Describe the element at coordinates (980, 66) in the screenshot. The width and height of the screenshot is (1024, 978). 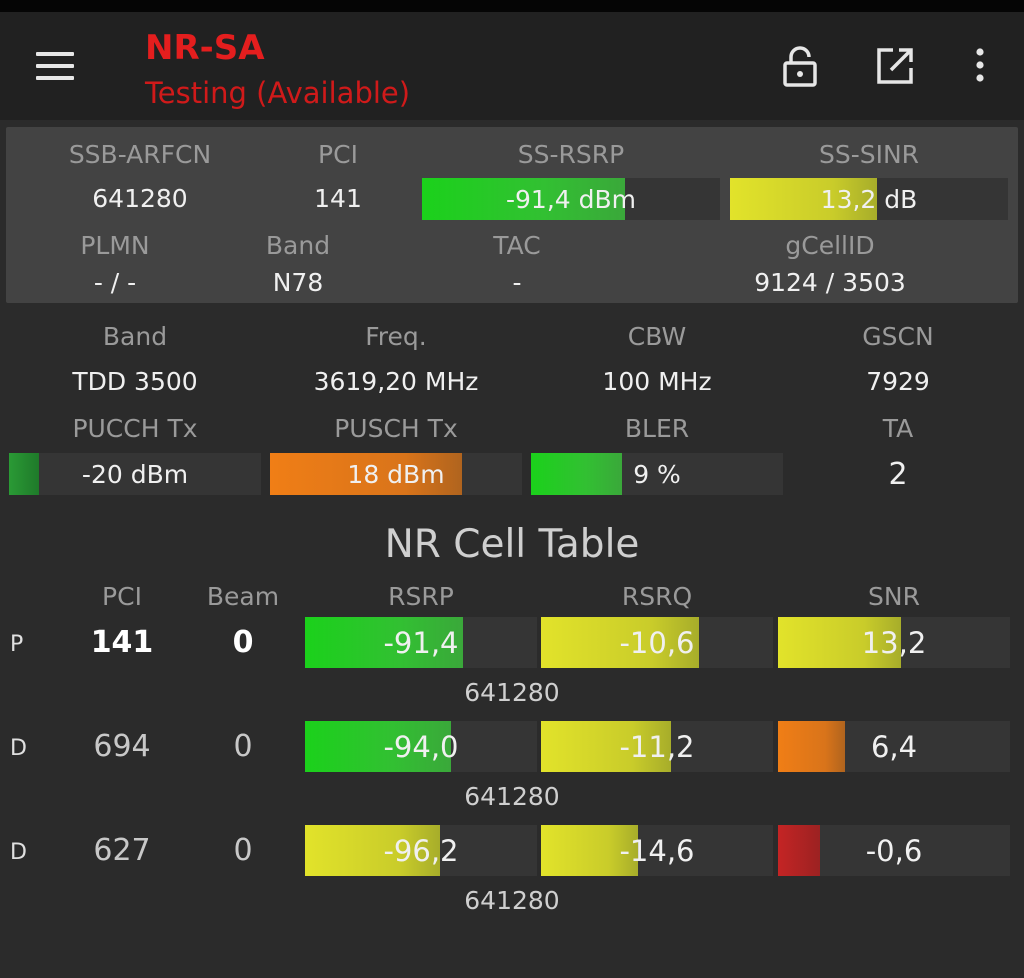
I see `more-vert-icon` at that location.